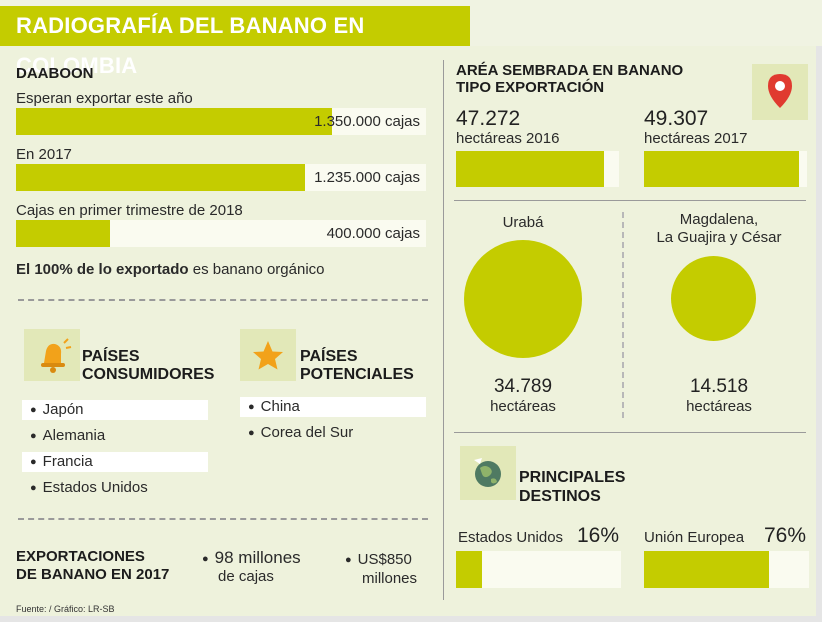 The width and height of the screenshot is (830, 630). Describe the element at coordinates (676, 118) in the screenshot. I see `area-2017-value: 49.307` at that location.